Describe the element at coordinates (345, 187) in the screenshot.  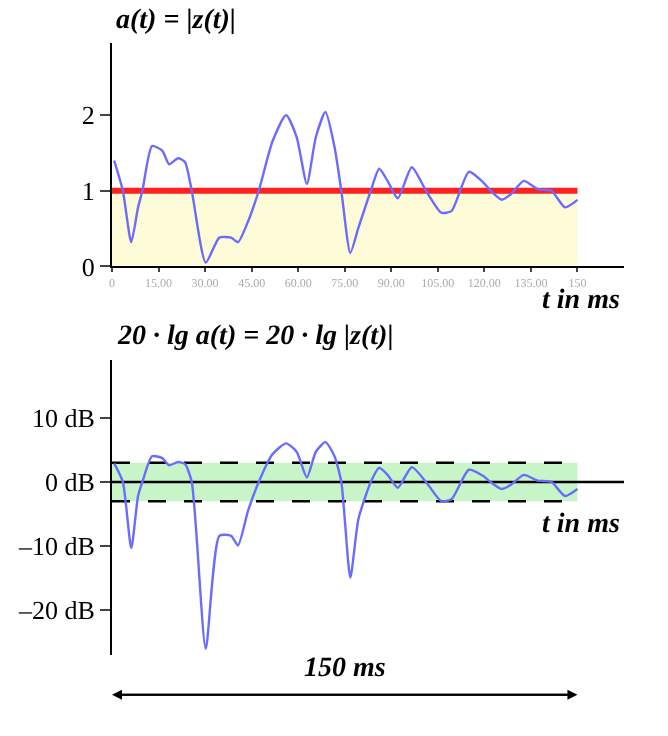
I see `line-series` at that location.